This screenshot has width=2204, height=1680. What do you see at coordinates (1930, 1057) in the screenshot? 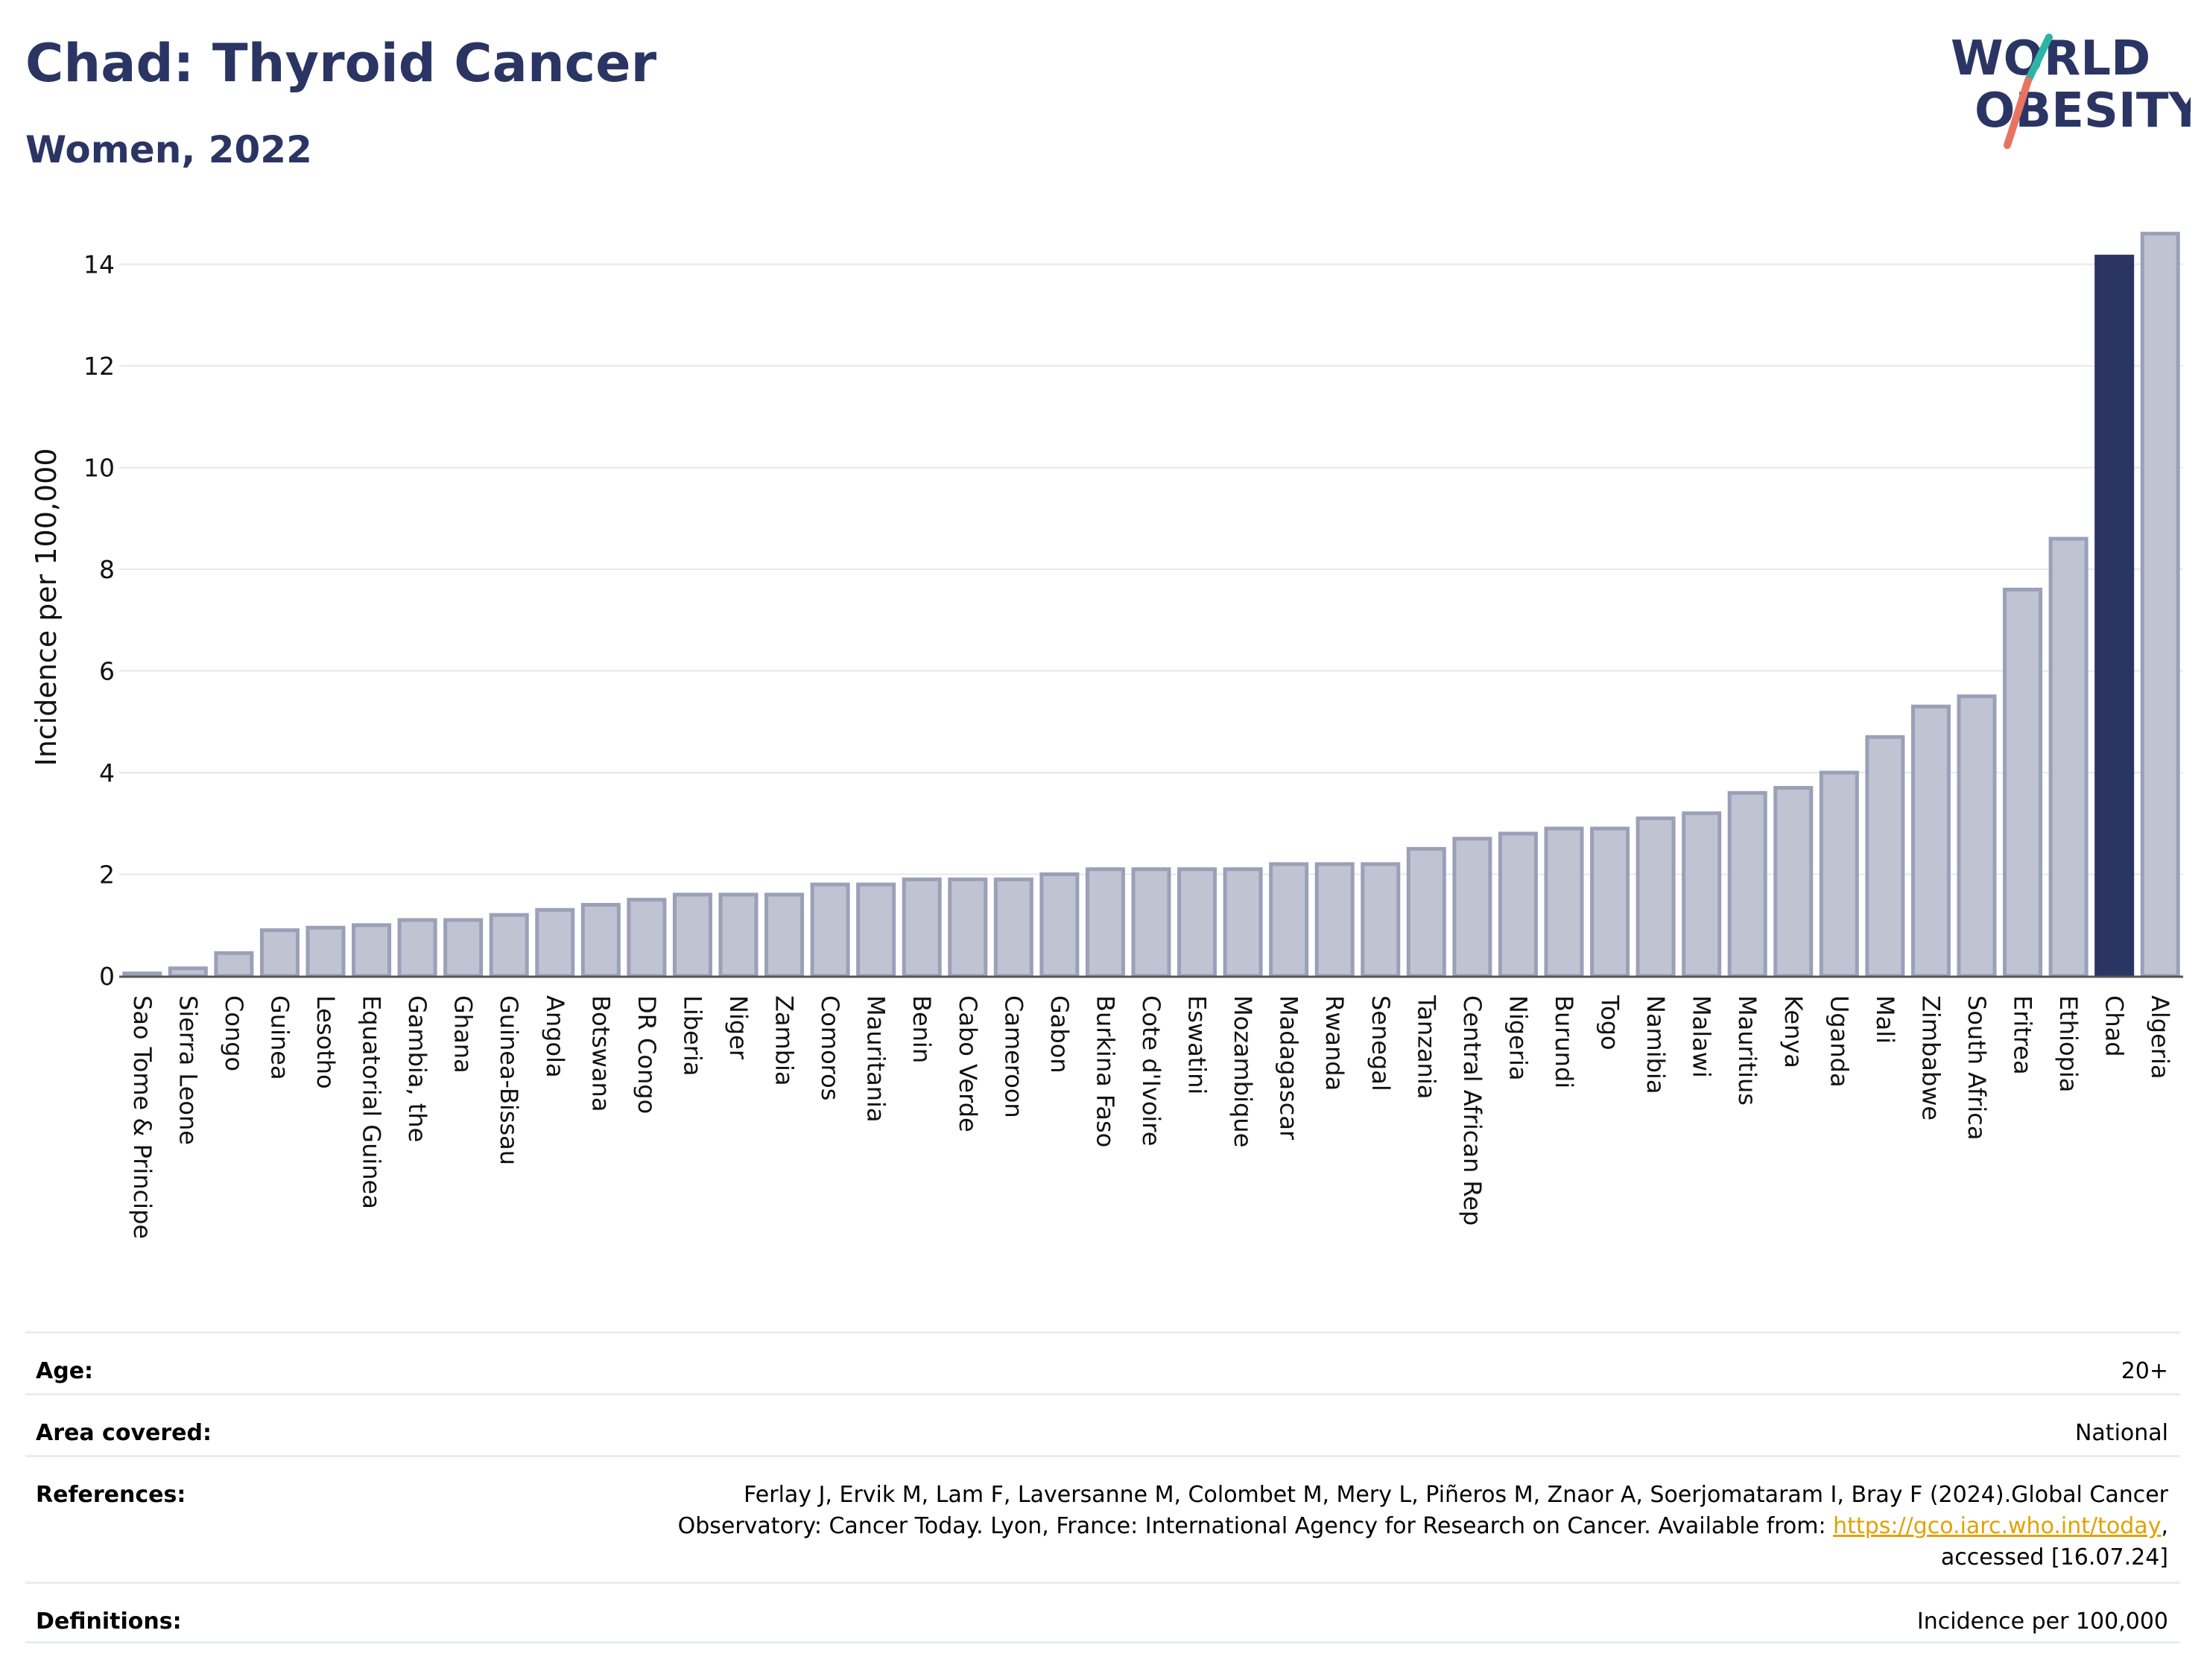
I see `x-tick-label: Zimbabwe` at bounding box center [1930, 1057].